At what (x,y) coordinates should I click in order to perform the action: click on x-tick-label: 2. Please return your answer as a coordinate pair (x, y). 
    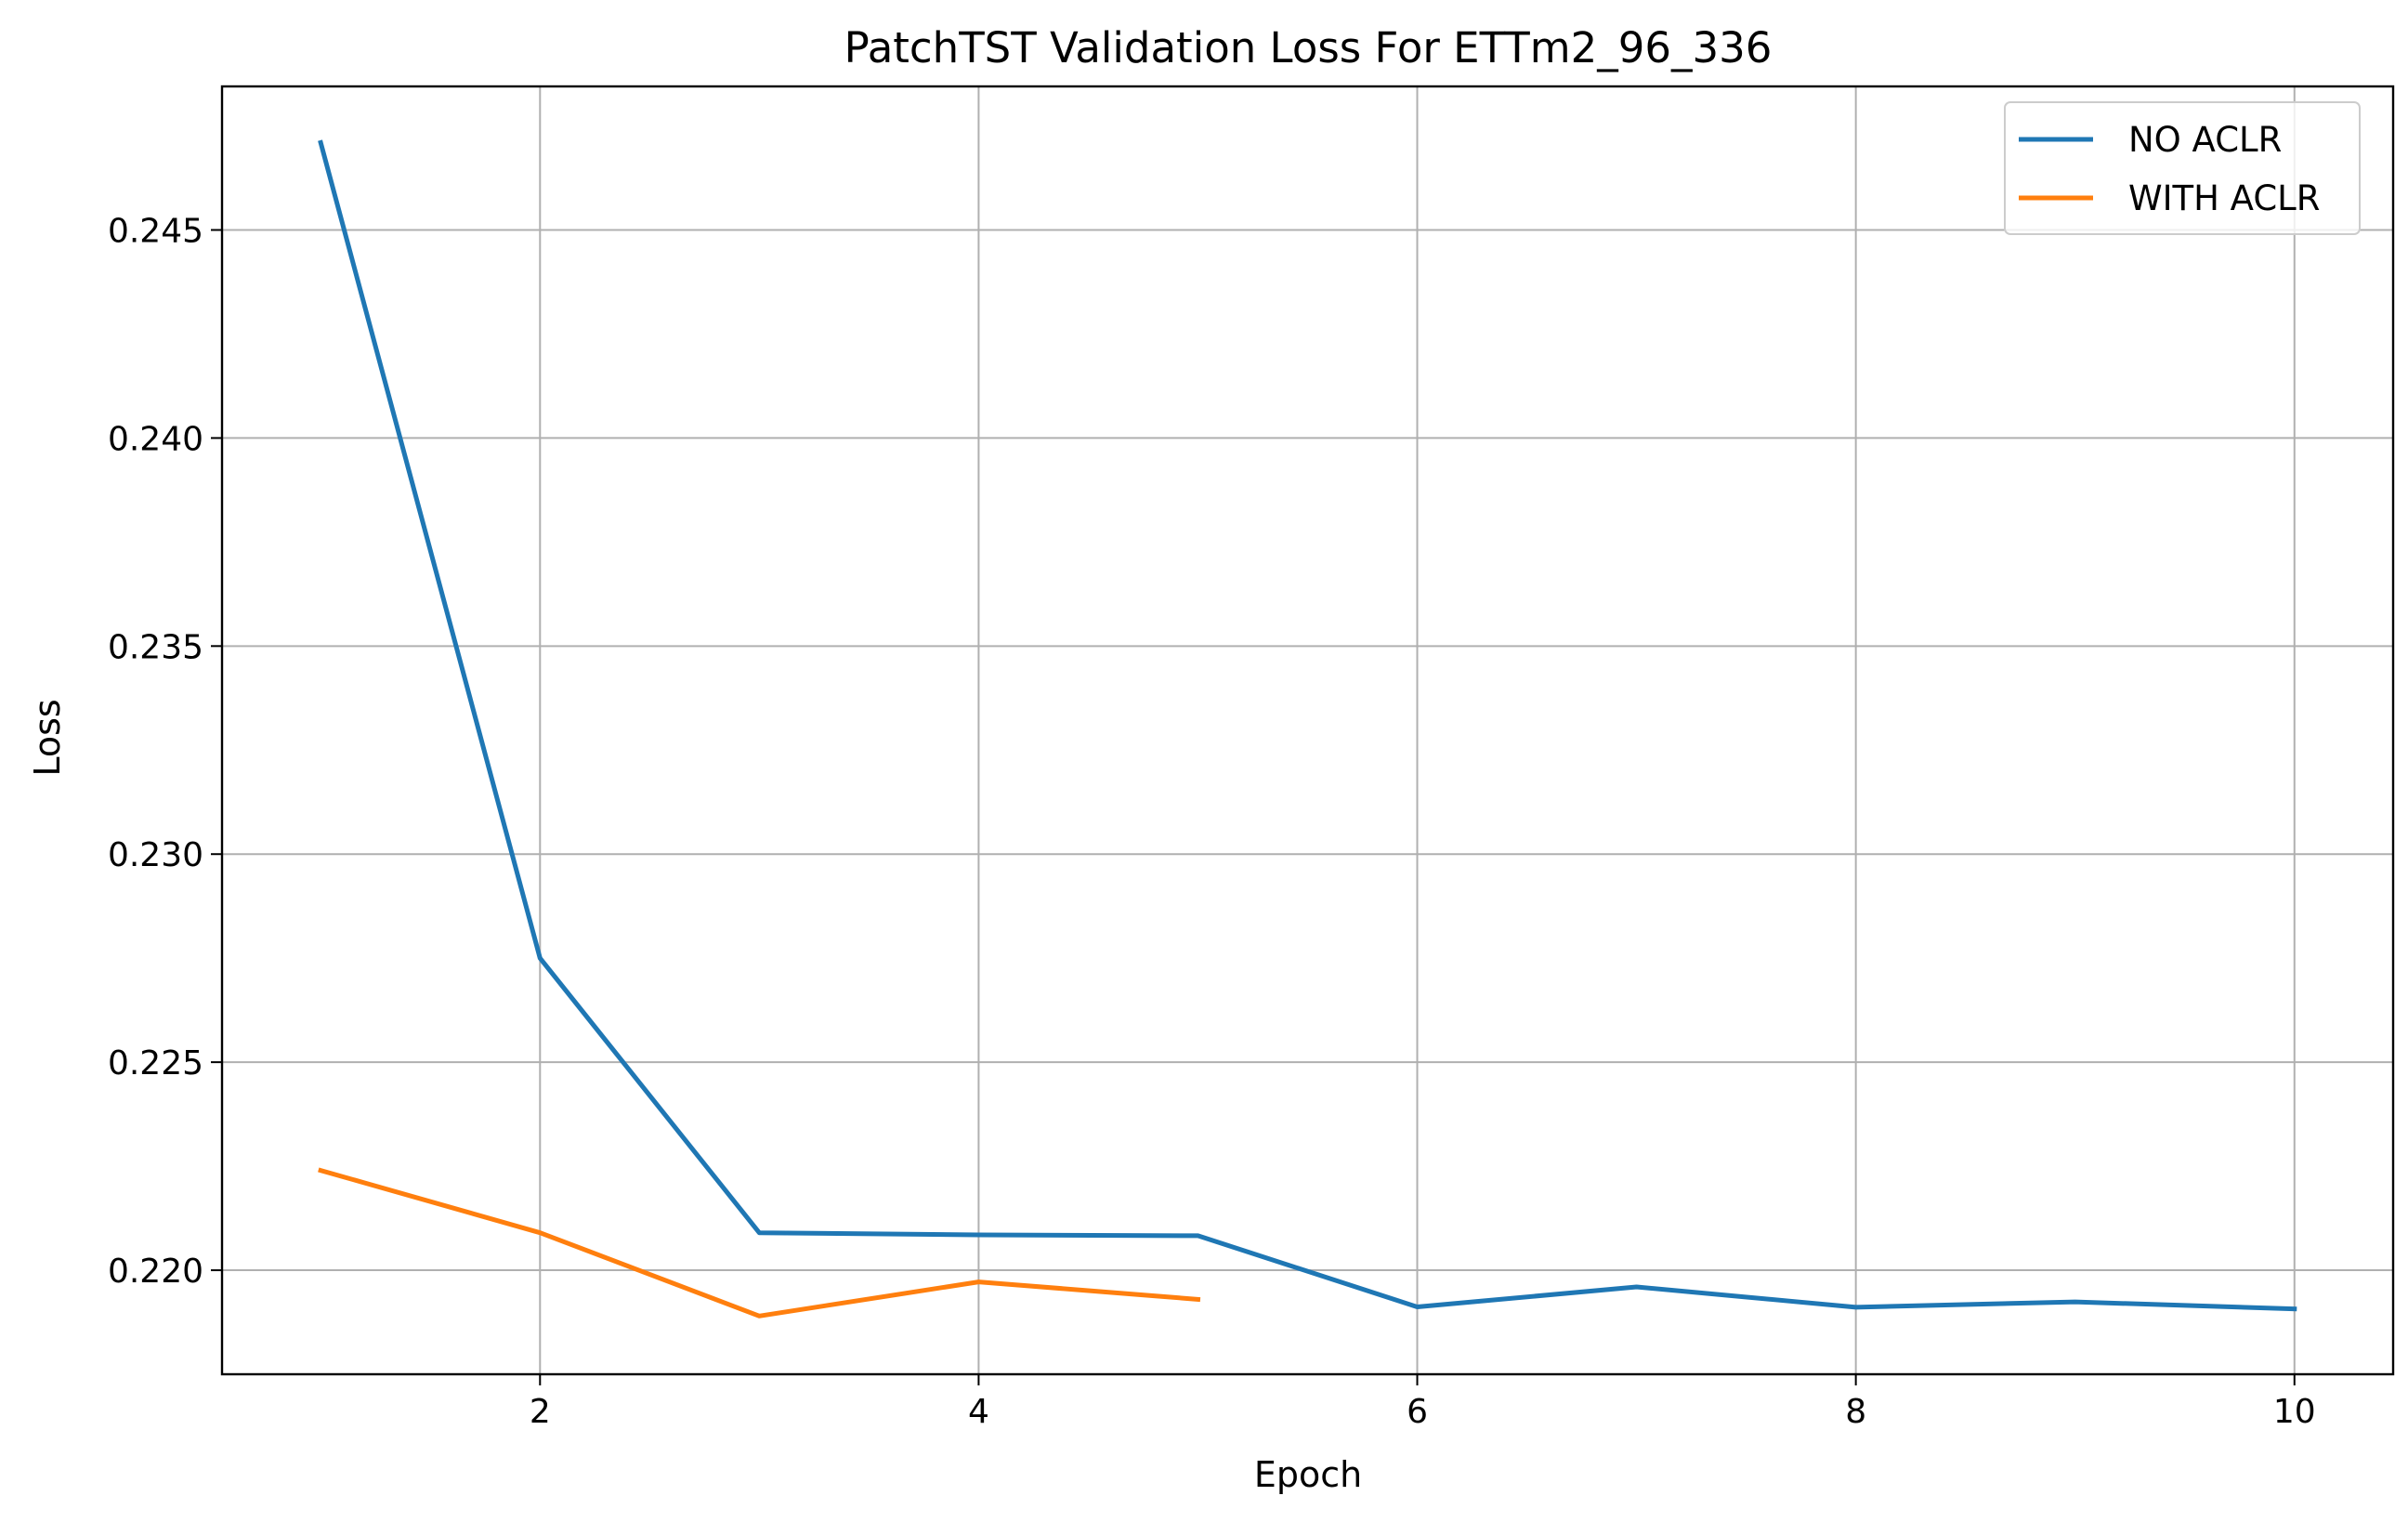
    Looking at the image, I should click on (540, 1412).